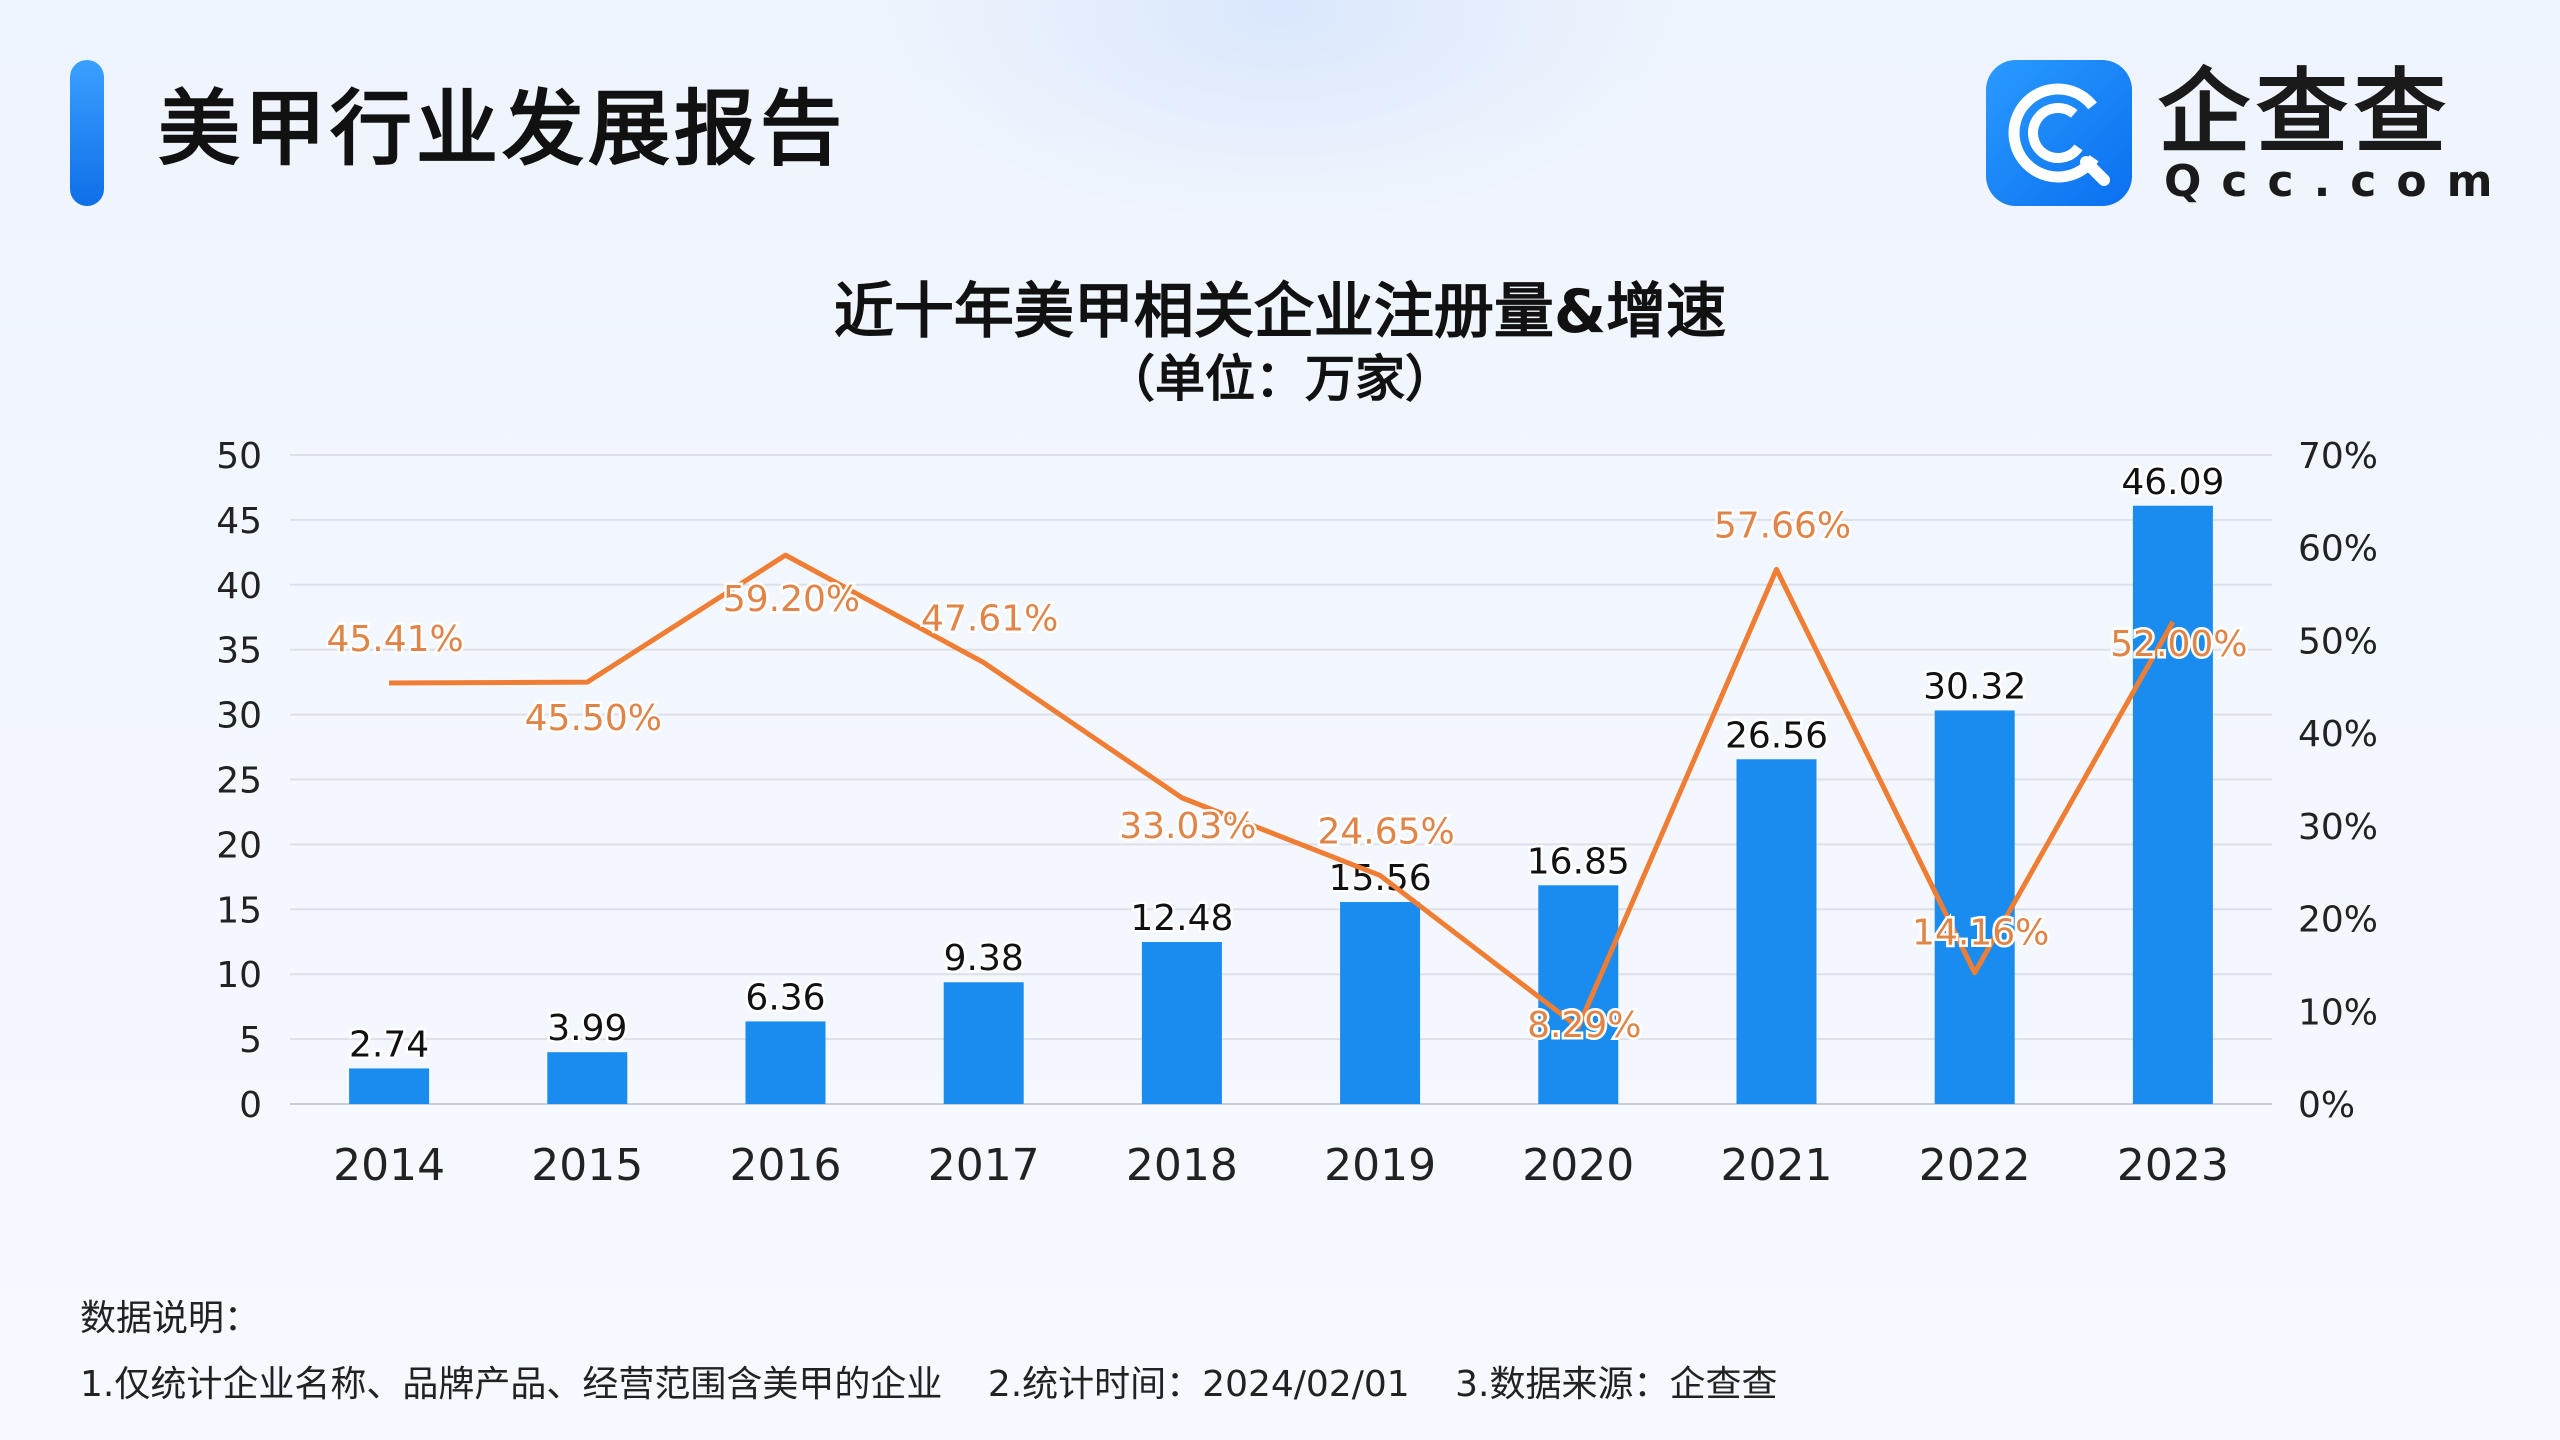 This screenshot has height=1440, width=2560. I want to click on y-left-tick-label: 10, so click(239, 975).